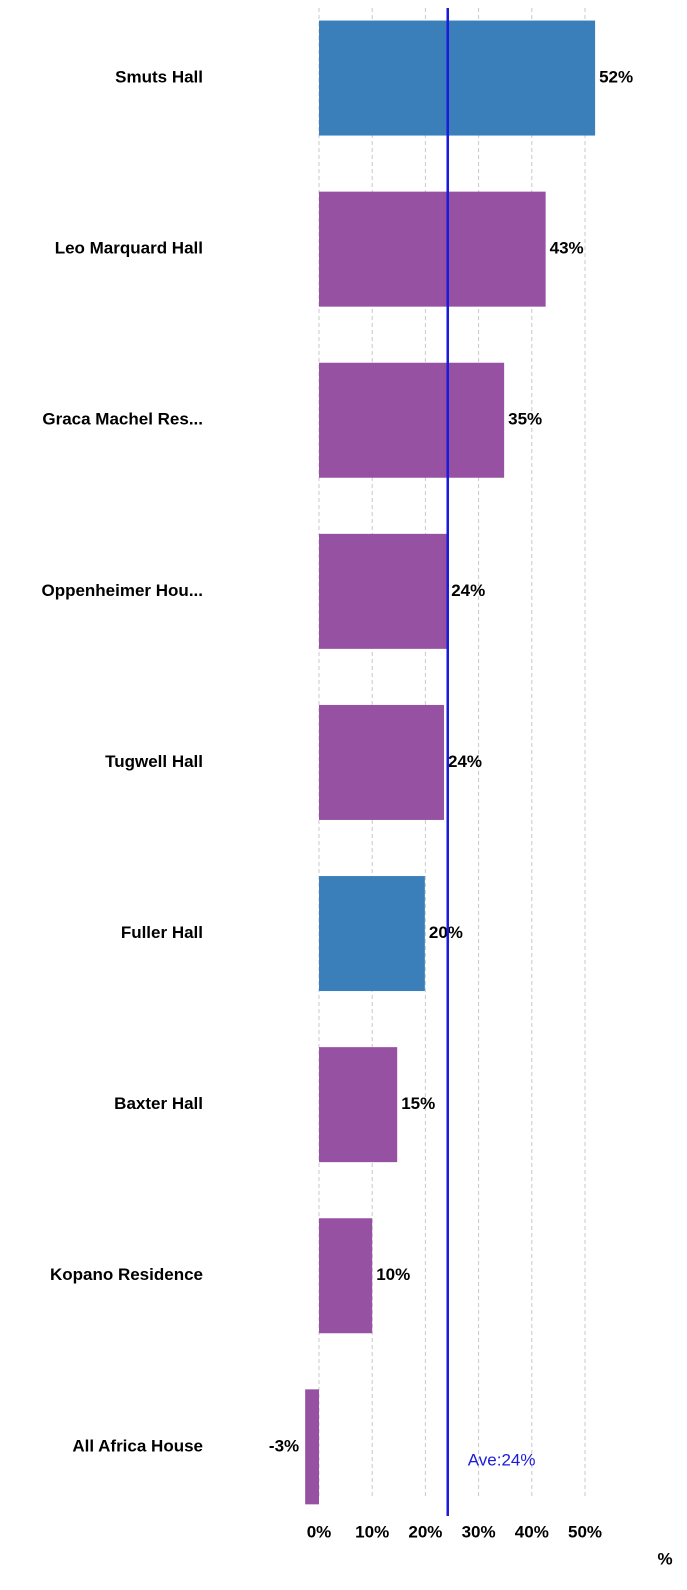  Describe the element at coordinates (418, 1103) in the screenshot. I see `data-label: 15%` at that location.